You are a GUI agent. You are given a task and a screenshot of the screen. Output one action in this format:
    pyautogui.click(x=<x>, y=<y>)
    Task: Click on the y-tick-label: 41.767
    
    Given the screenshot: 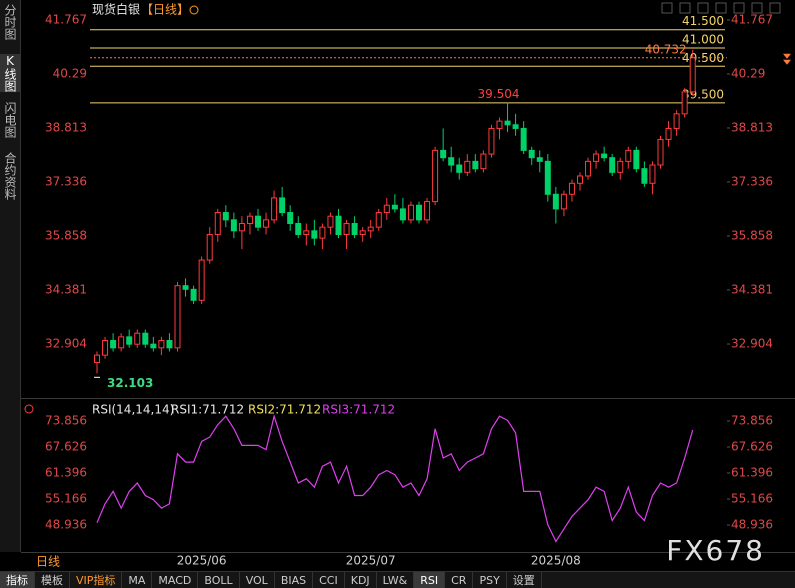 What is the action you would take?
    pyautogui.click(x=752, y=19)
    